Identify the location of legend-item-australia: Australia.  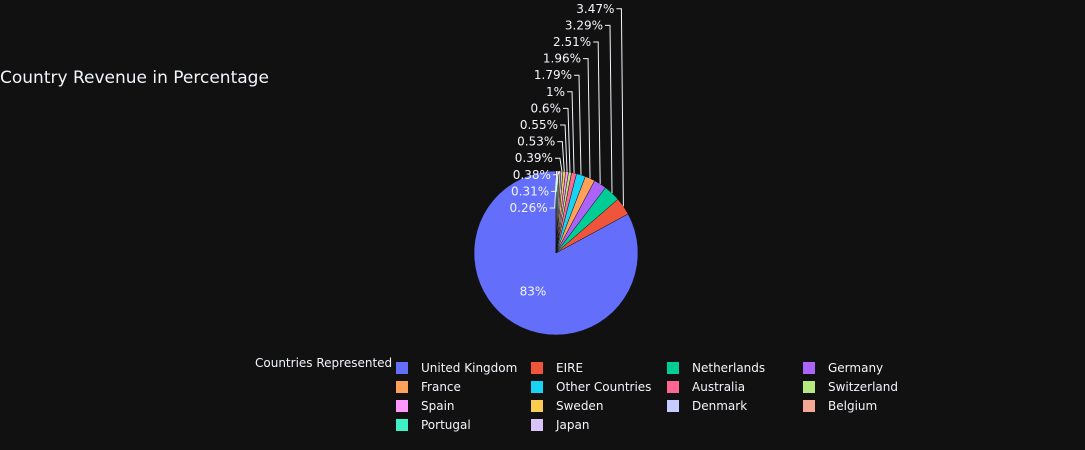
(706, 387).